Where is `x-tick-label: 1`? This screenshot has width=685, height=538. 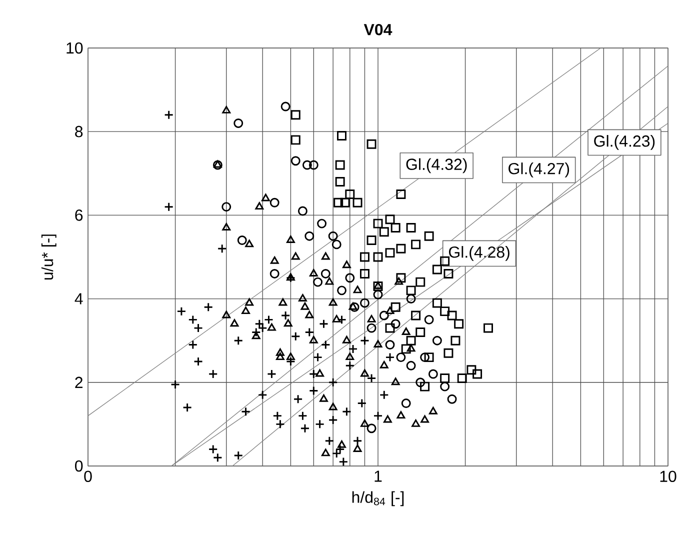 x-tick-label: 1 is located at coordinates (378, 476).